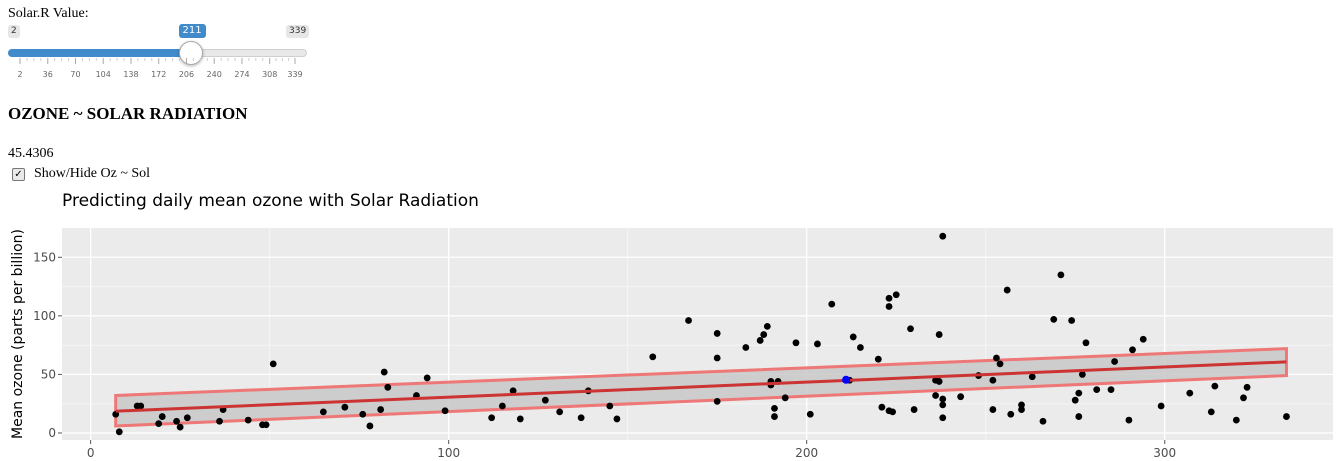  What do you see at coordinates (241, 74) in the screenshot?
I see `slider-tick-label: 274` at bounding box center [241, 74].